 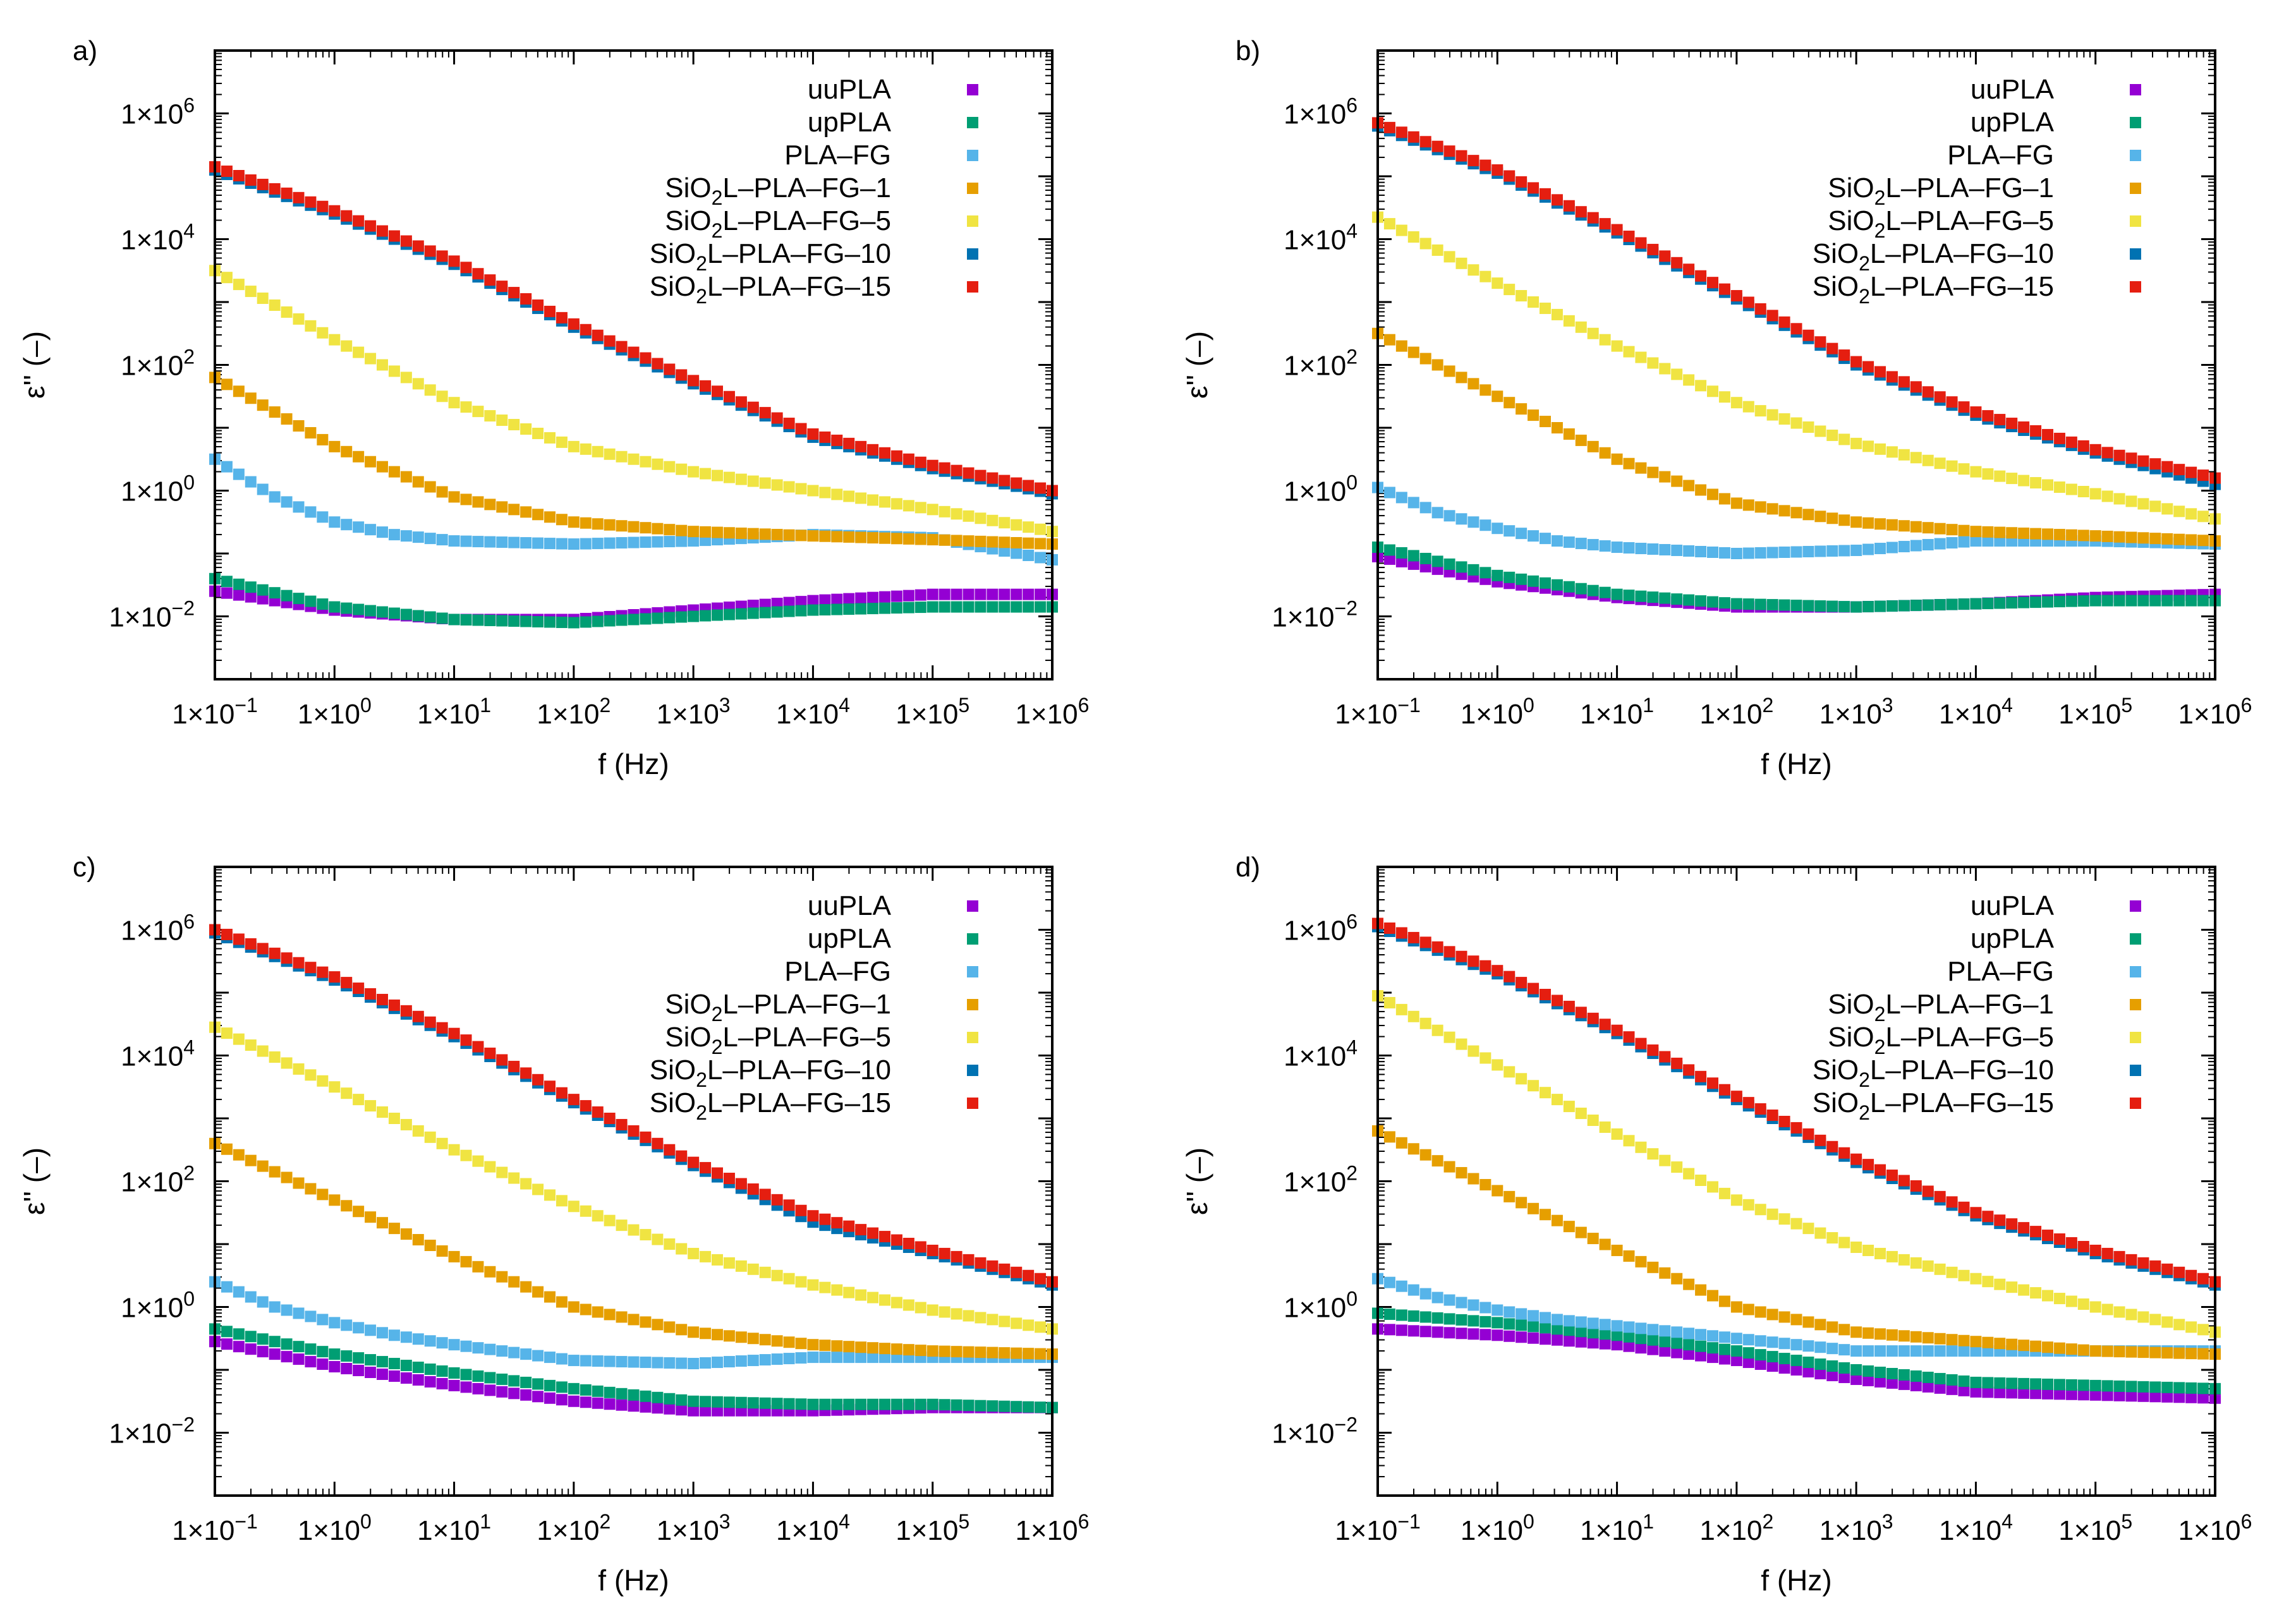 What do you see at coordinates (850, 89) in the screenshot?
I see `legend-label: uuPLA` at bounding box center [850, 89].